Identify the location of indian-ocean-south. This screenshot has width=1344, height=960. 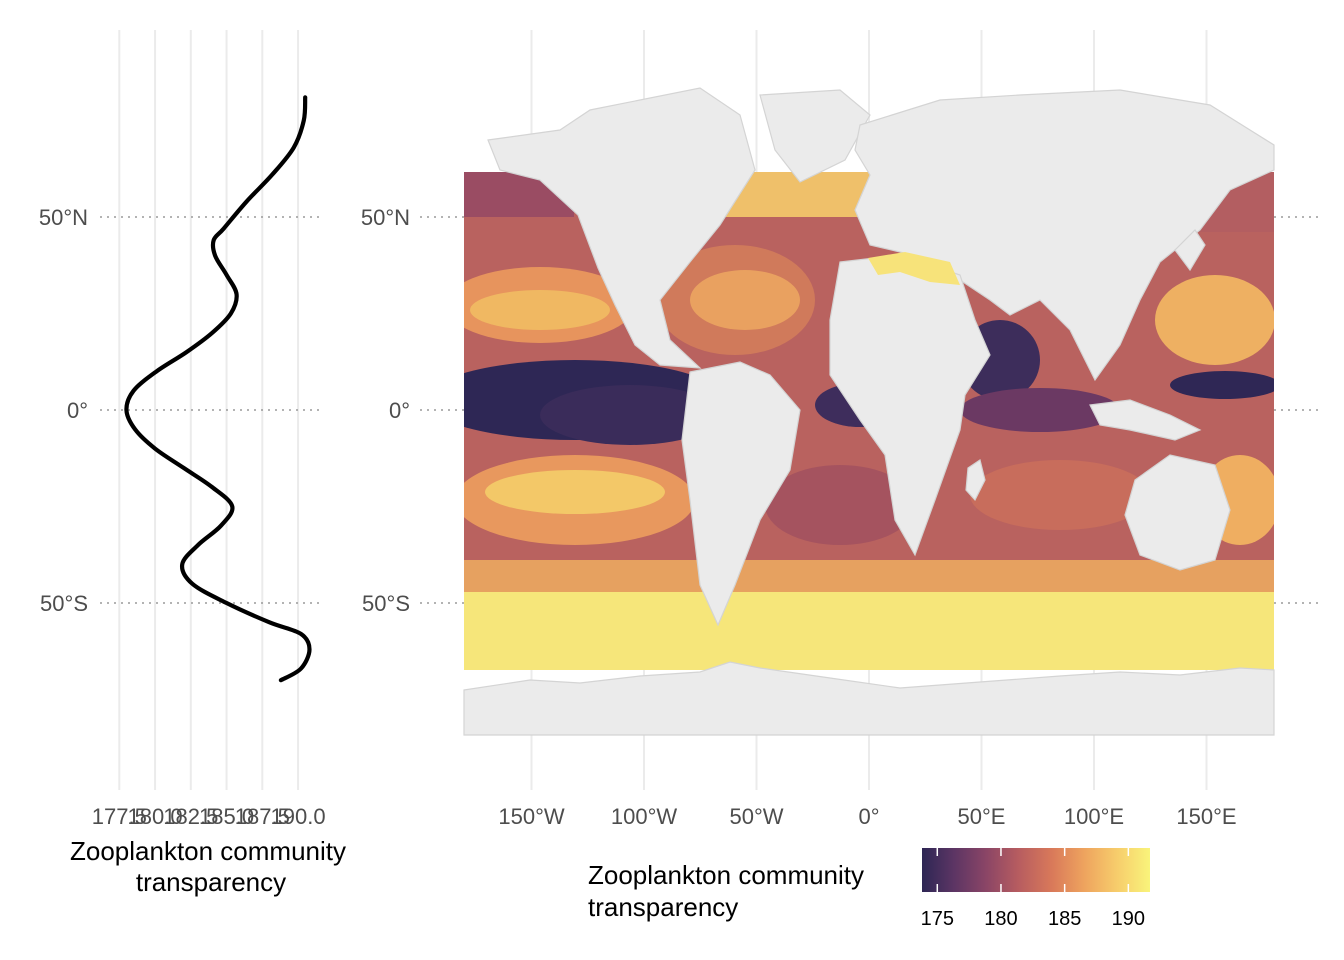
(1060, 495).